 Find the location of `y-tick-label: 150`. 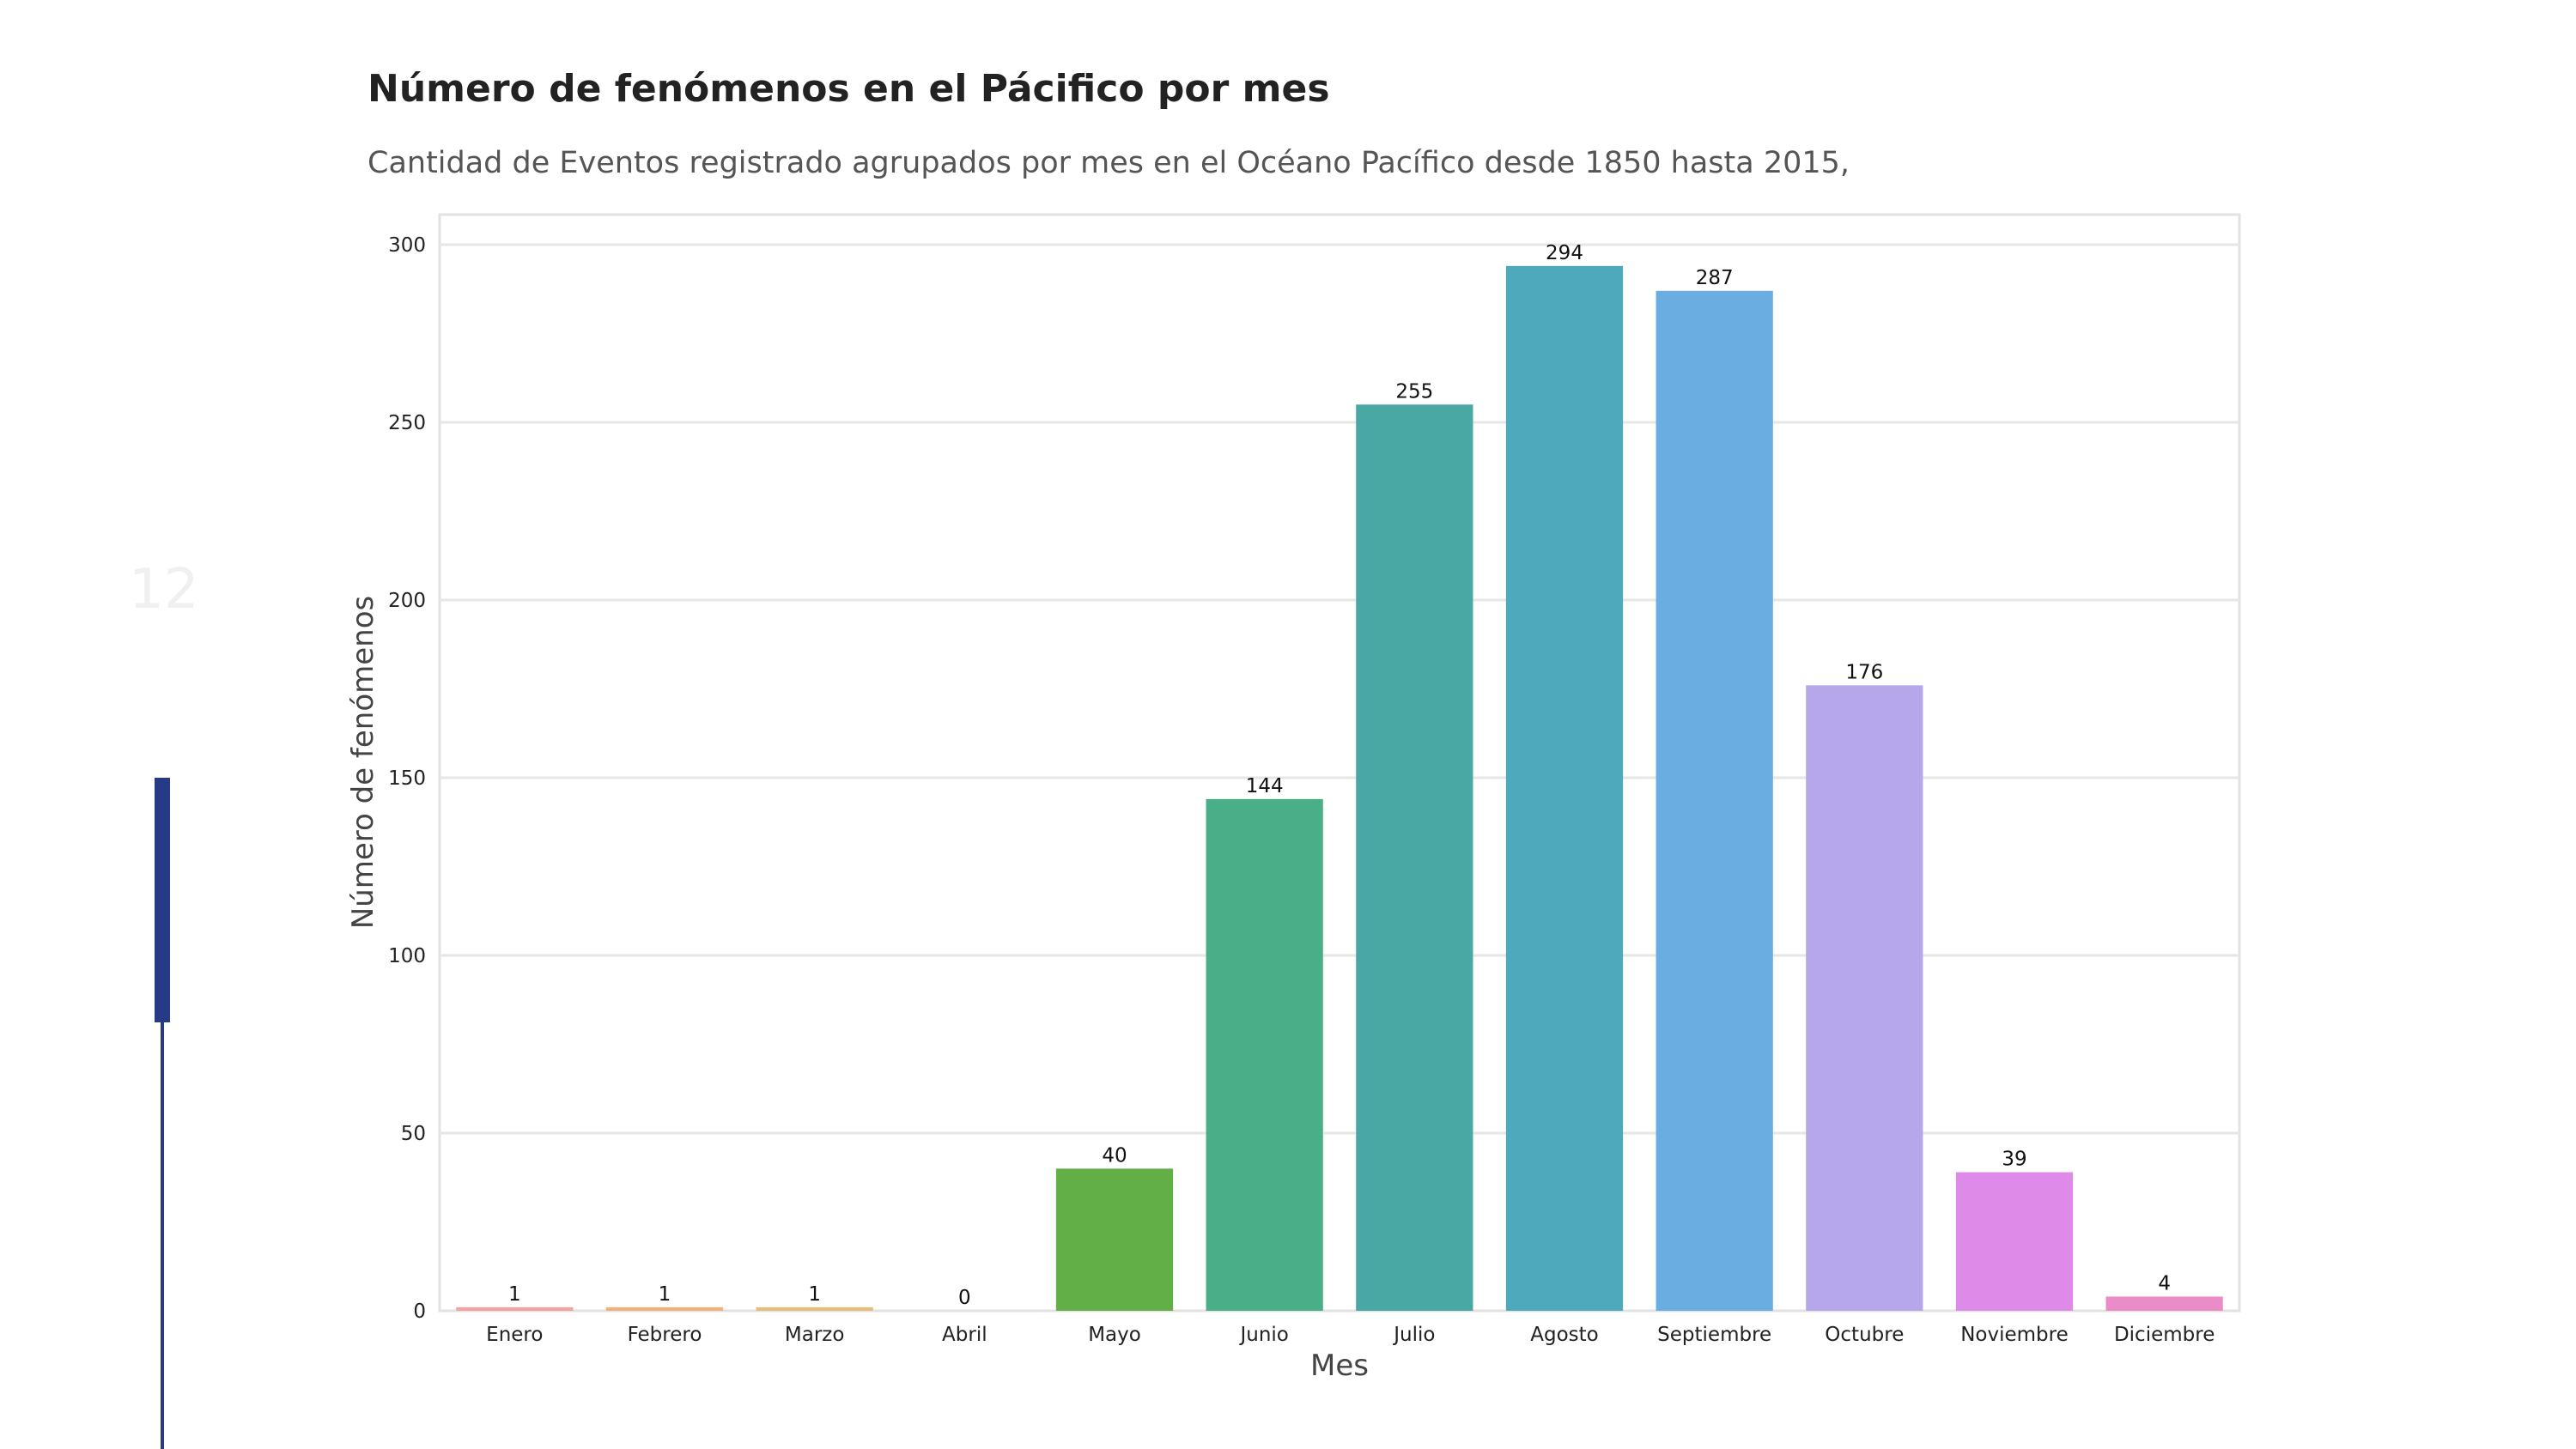

y-tick-label: 150 is located at coordinates (407, 778).